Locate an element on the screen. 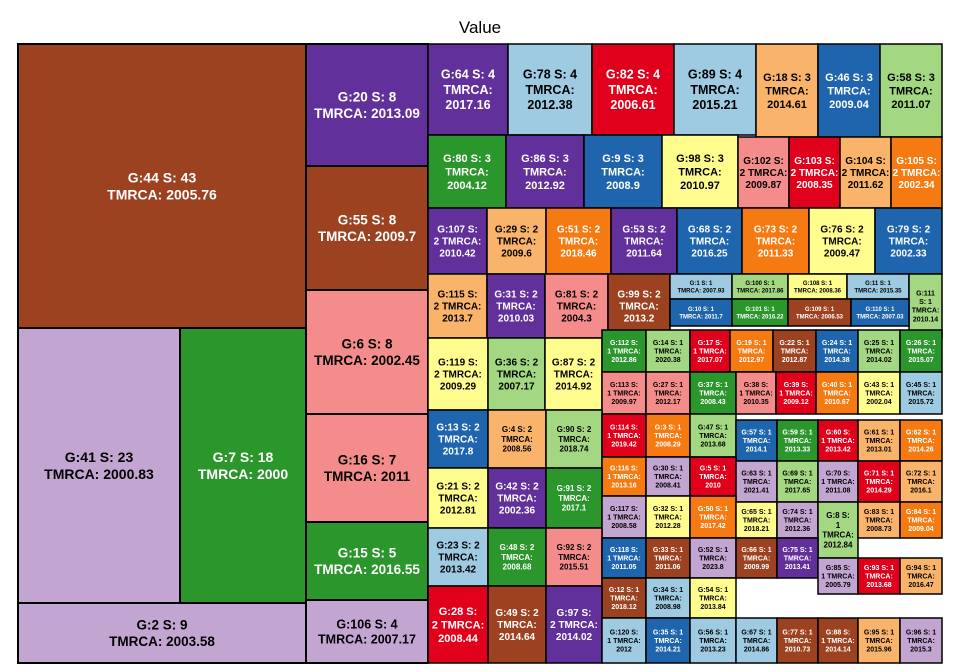 The height and width of the screenshot is (672, 960). treemap-tile: G:40 S: 1 TMRCA: 2010.67 is located at coordinates (837, 393).